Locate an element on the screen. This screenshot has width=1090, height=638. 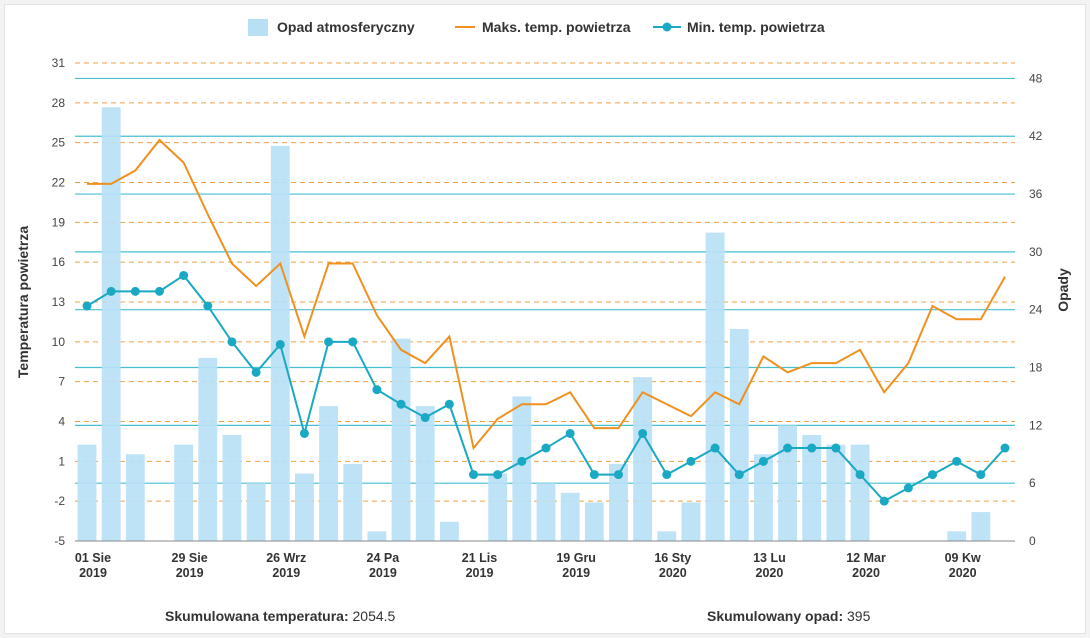
right-tick-label: 18 is located at coordinates (1036, 368).